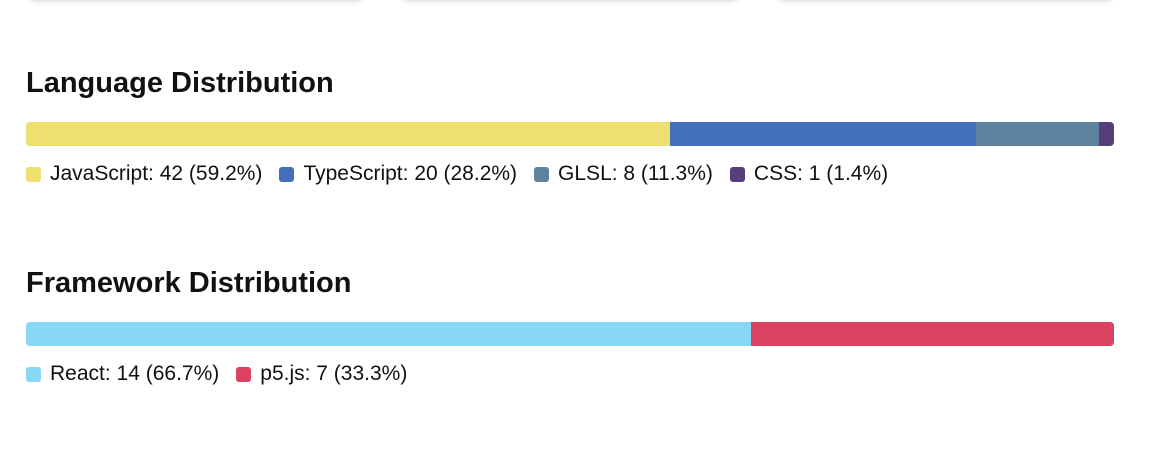  I want to click on legend-item-p5-js: p5.js: 7 (33.3%), so click(321, 374).